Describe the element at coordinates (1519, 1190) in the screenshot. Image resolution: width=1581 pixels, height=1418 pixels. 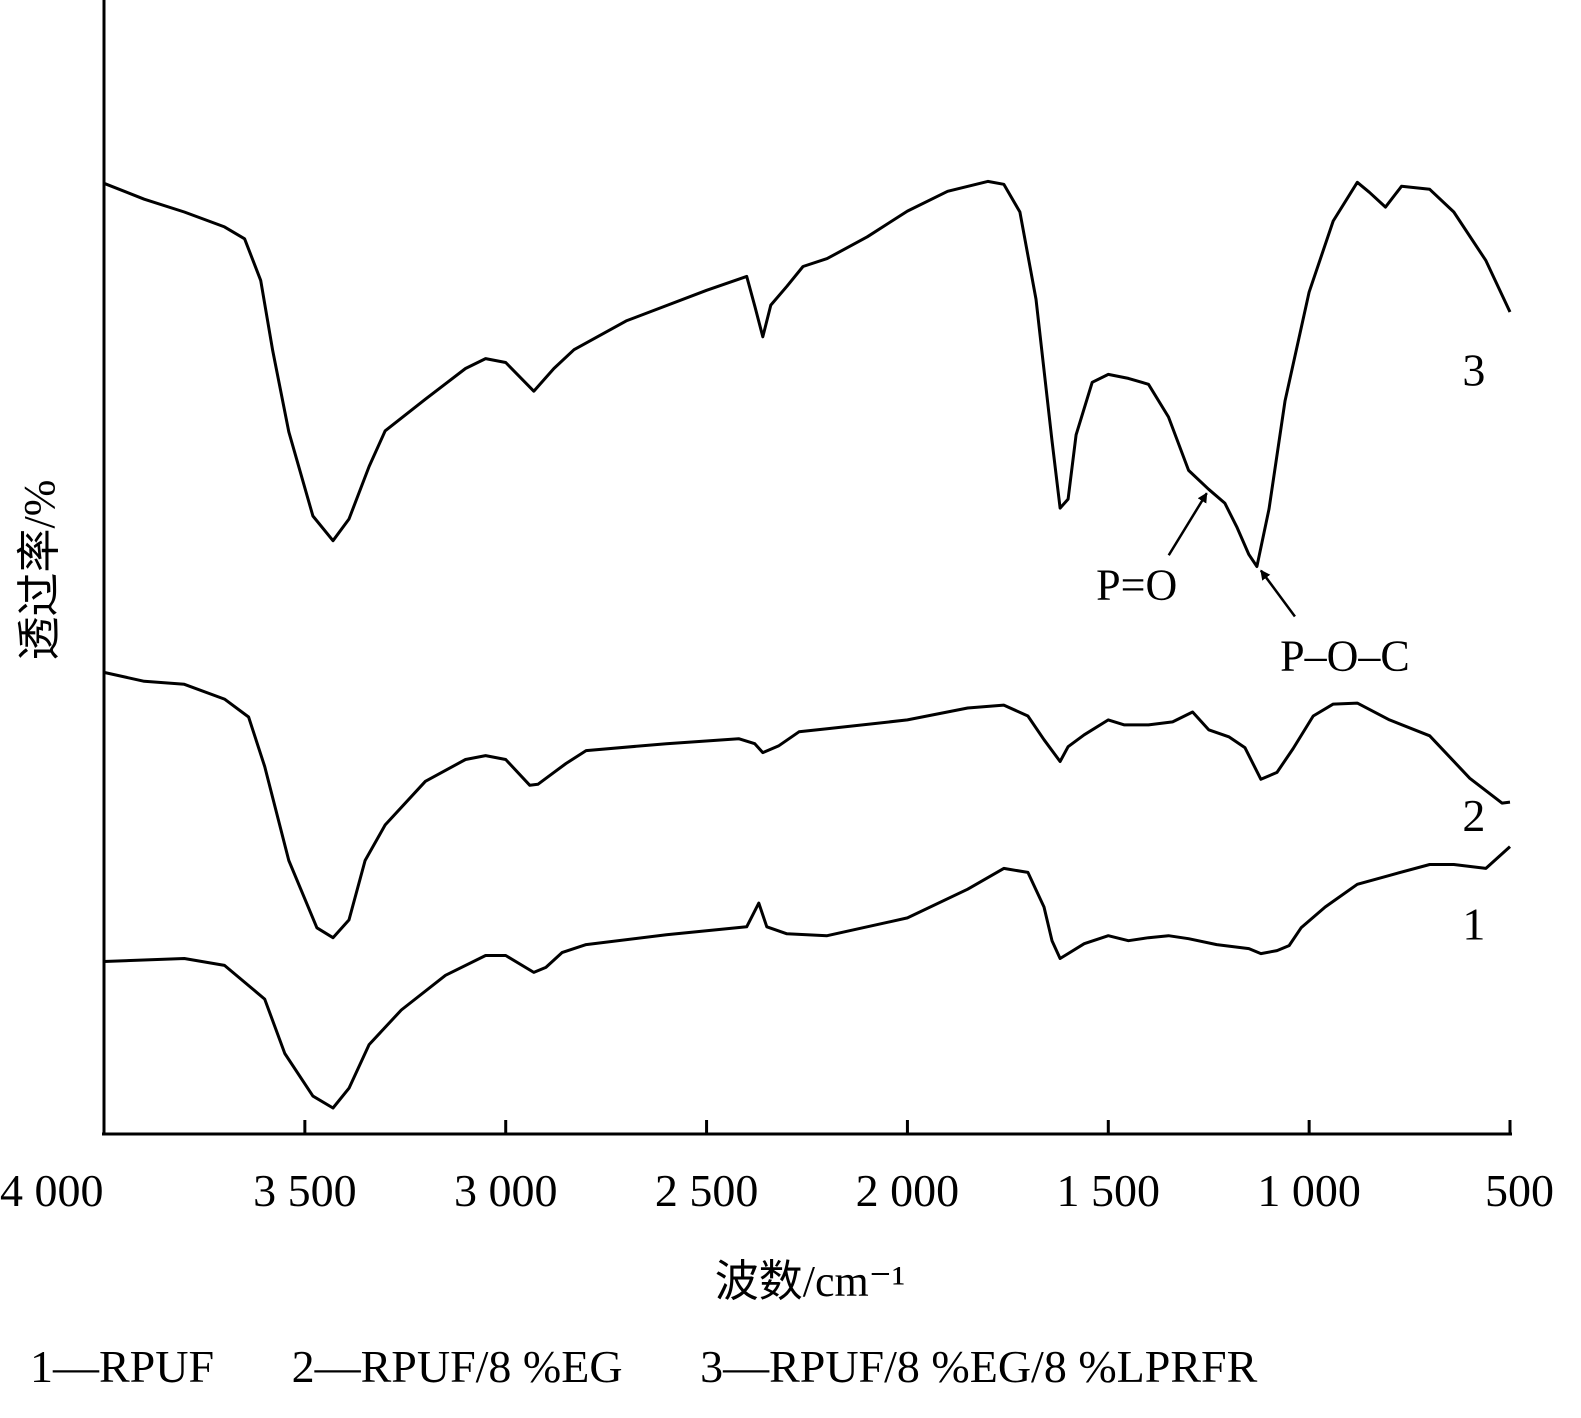
I see `x-tick-label-500: 500` at that location.